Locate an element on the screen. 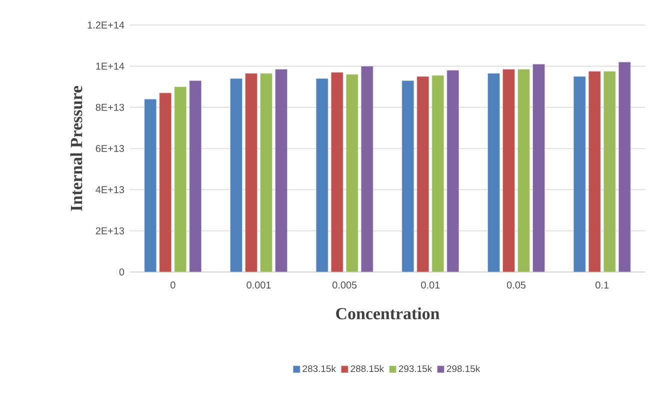  x-tick-label: 0.1 is located at coordinates (602, 285).